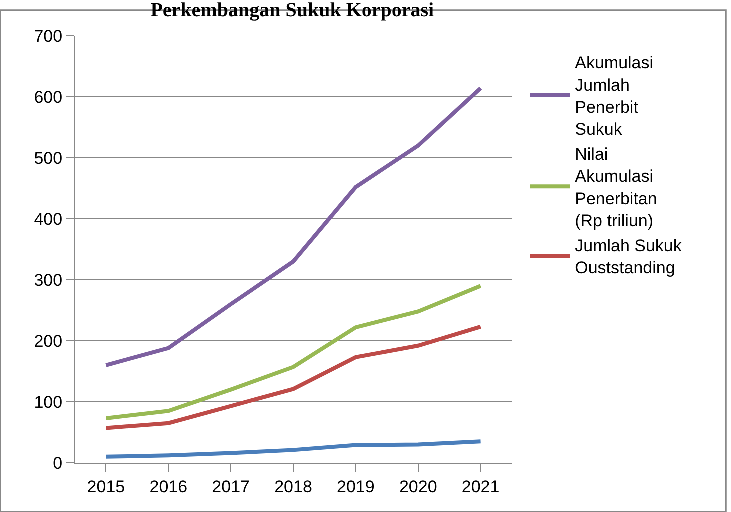 This screenshot has width=731, height=512. Describe the element at coordinates (614, 97) in the screenshot. I see `legend-label: Akumulasi Jumlah Penerbit Sukuk` at that location.